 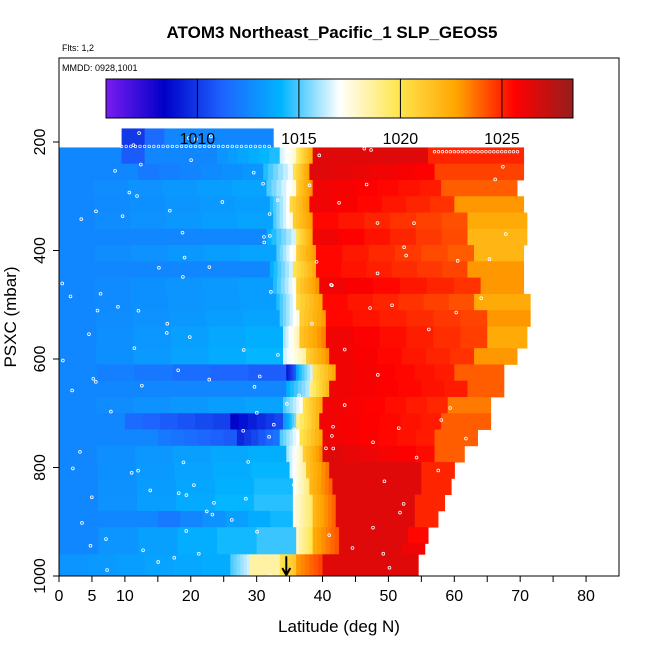 What do you see at coordinates (325, 590) in the screenshot?
I see `x-axis: 0 5 10 20 30 40 50 60 70 80` at bounding box center [325, 590].